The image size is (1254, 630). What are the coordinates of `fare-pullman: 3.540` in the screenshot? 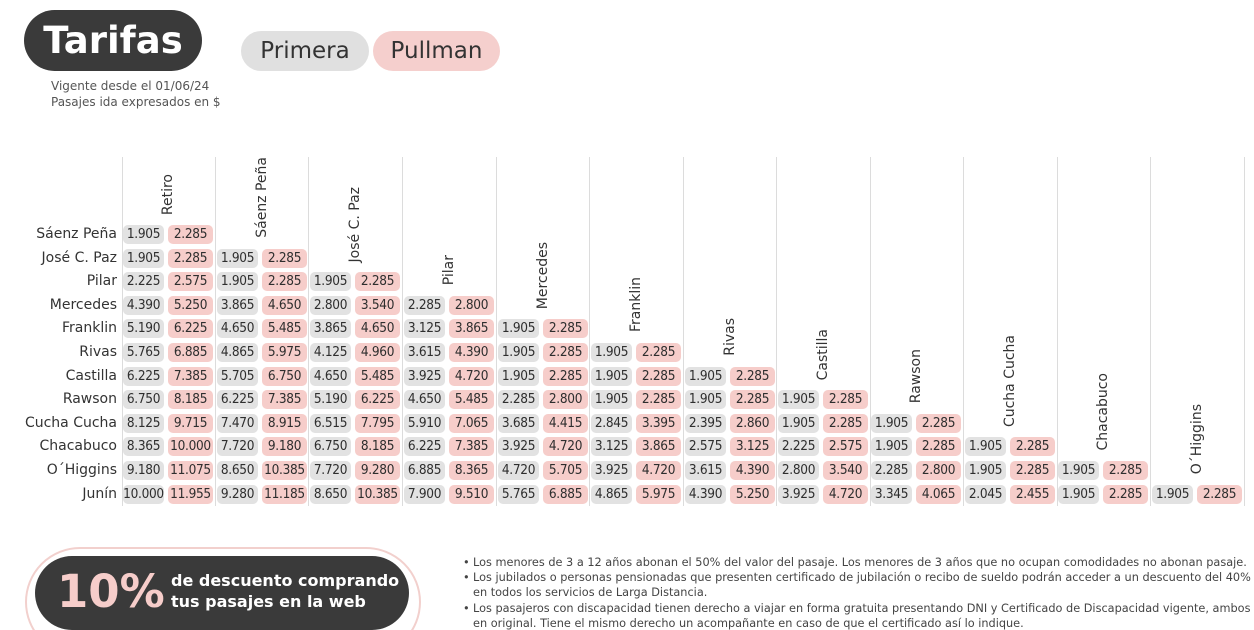 It's located at (845, 470).